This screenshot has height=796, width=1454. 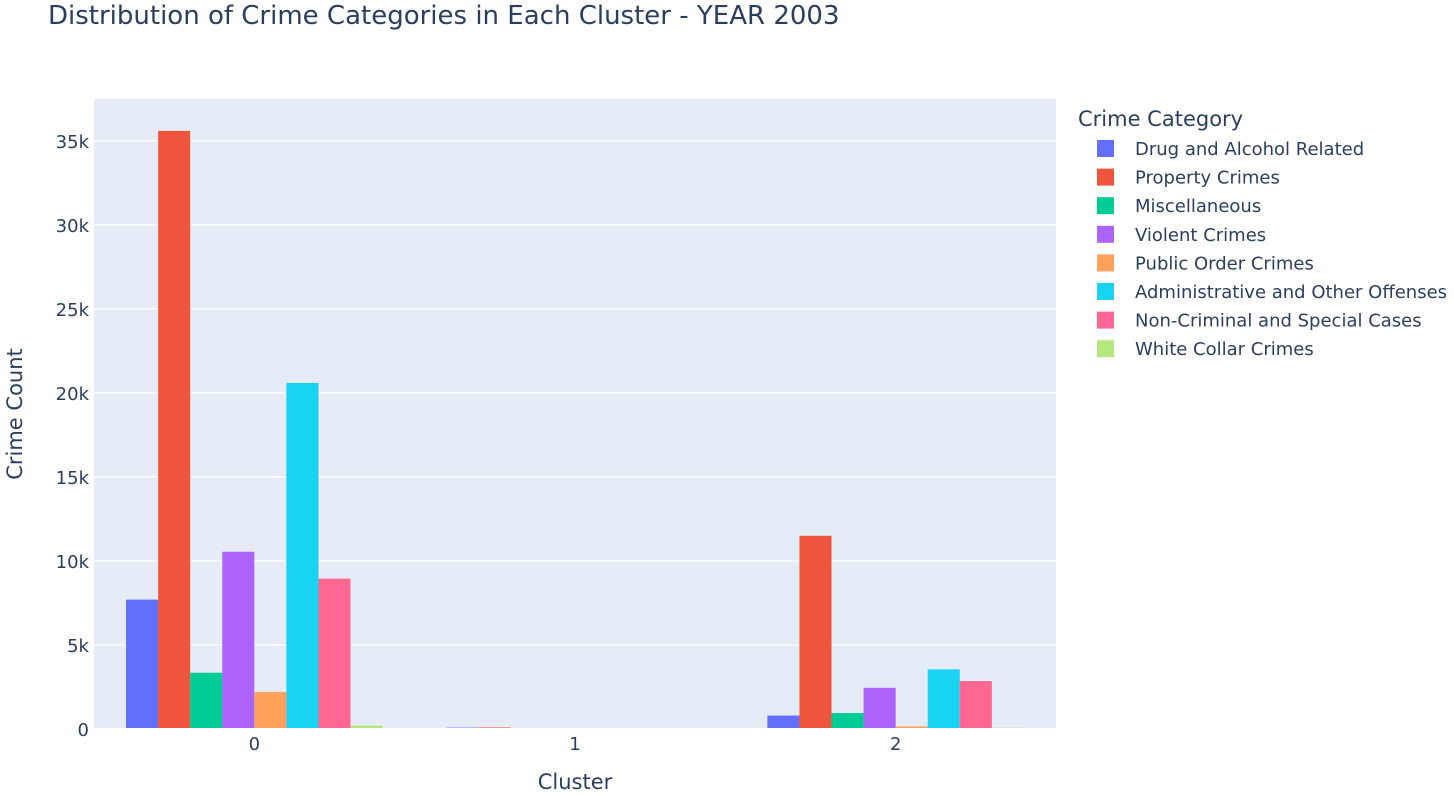 What do you see at coordinates (73, 436) in the screenshot?
I see `y-tick-labels: 0 5k 10k 15k 20k 25k 30k 35k` at bounding box center [73, 436].